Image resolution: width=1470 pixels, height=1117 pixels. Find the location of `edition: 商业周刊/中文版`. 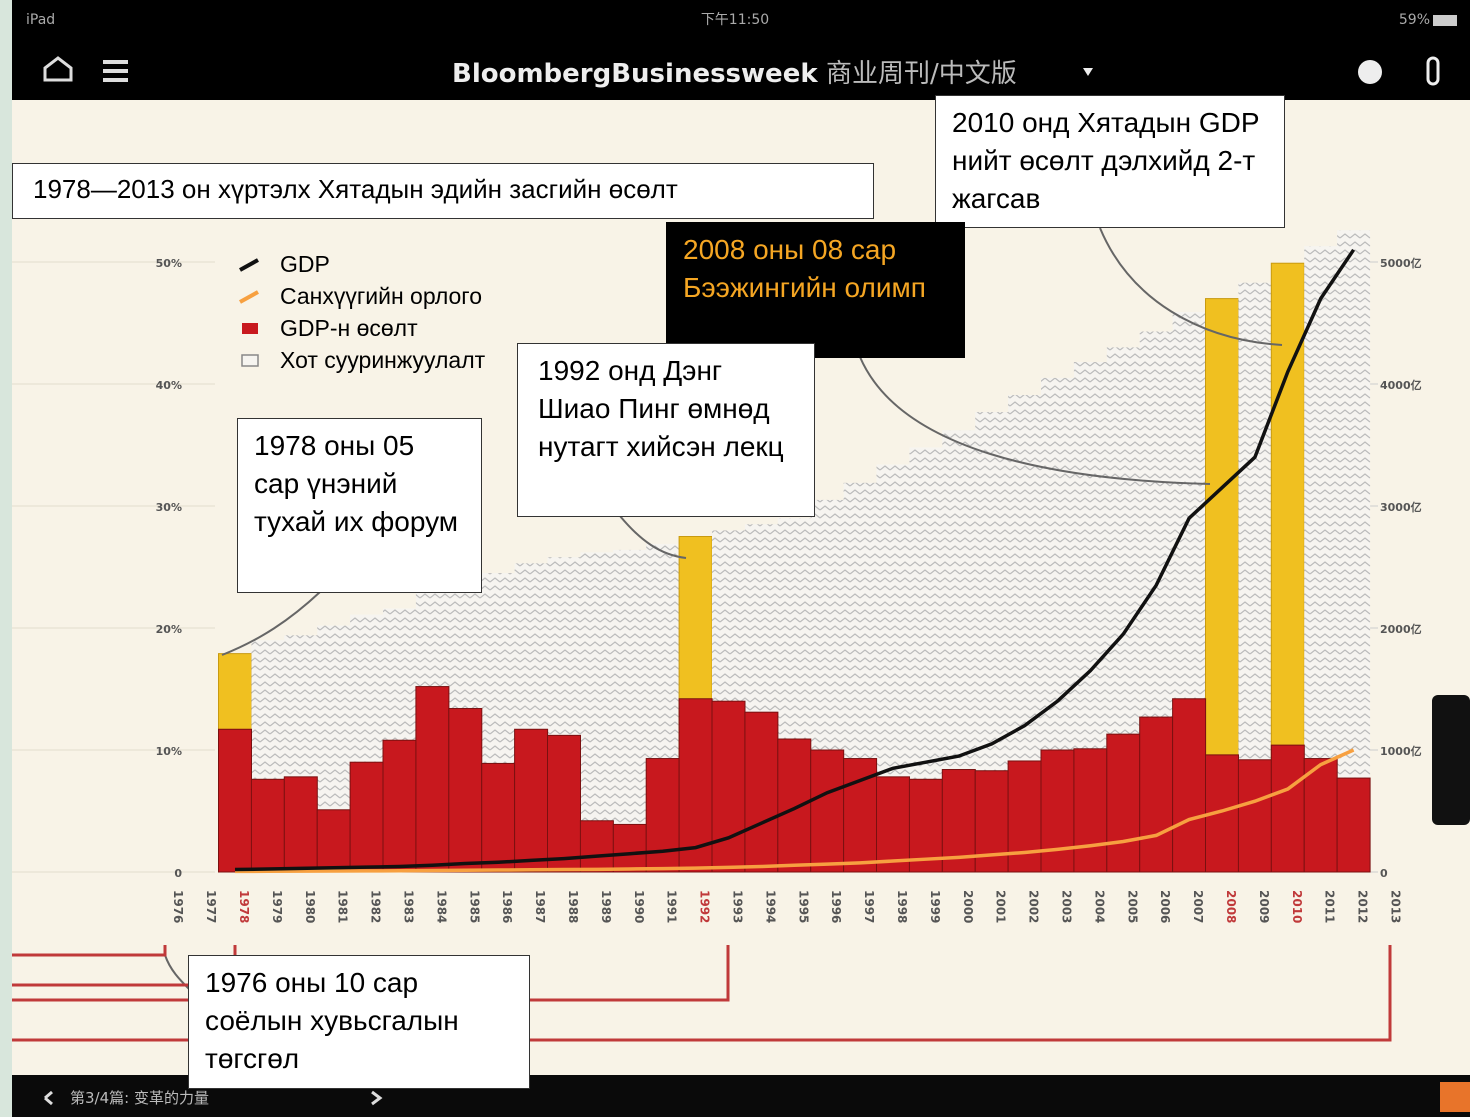

edition: 商业周刊/中文版 is located at coordinates (921, 74).